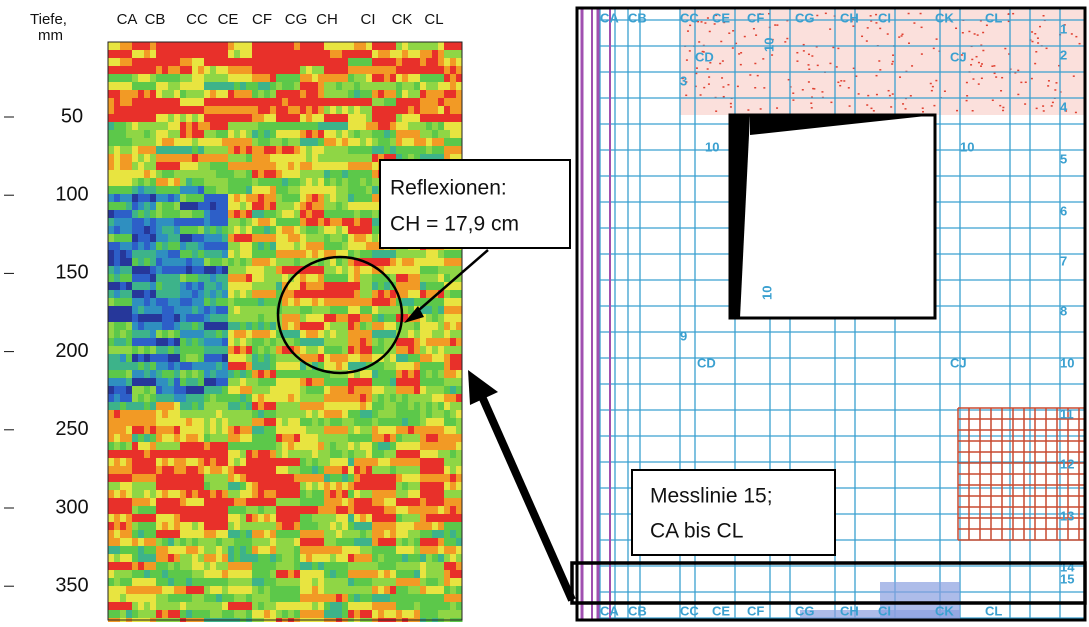 This screenshot has width=1089, height=627. Describe the element at coordinates (71, 585) in the screenshot. I see `depth-label: 350` at that location.